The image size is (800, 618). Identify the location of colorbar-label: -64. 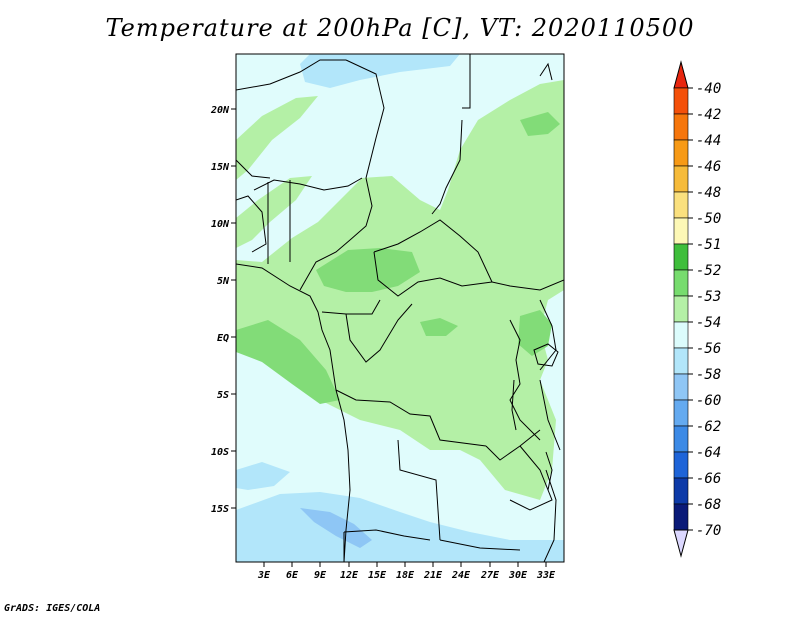
(708, 453).